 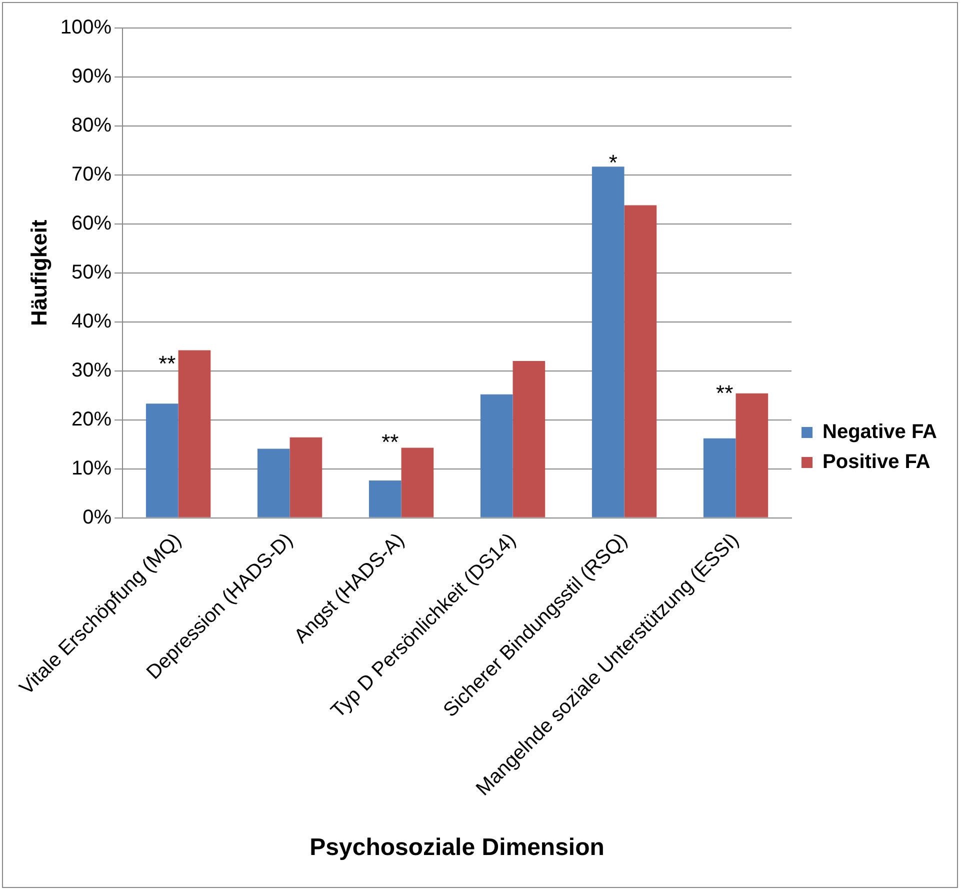 What do you see at coordinates (92, 370) in the screenshot?
I see `y-tick-label: 30%` at bounding box center [92, 370].